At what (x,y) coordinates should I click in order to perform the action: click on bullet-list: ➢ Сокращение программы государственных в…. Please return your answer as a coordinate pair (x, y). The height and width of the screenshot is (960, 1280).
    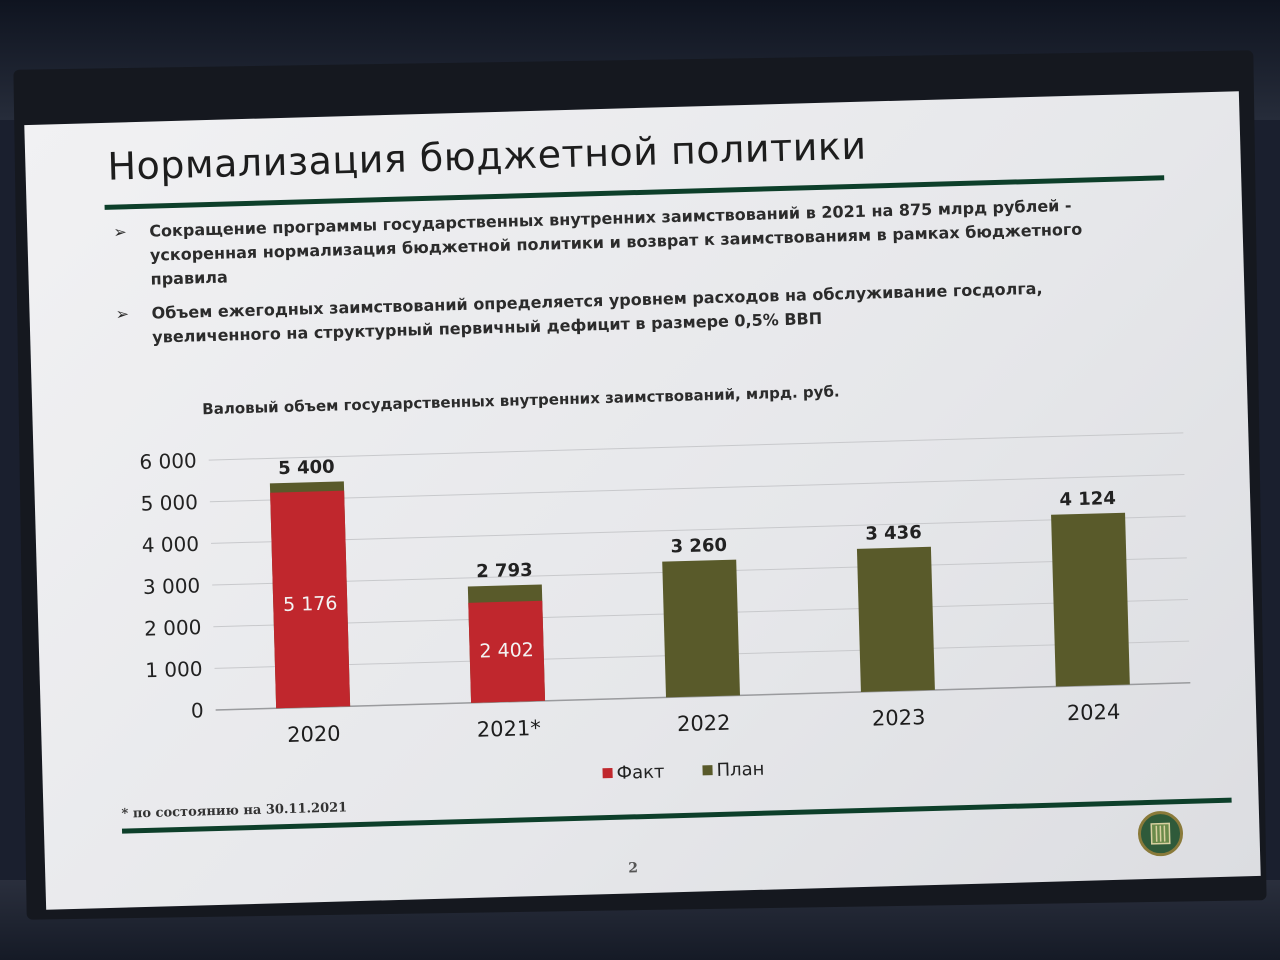
    Looking at the image, I should click on (621, 276).